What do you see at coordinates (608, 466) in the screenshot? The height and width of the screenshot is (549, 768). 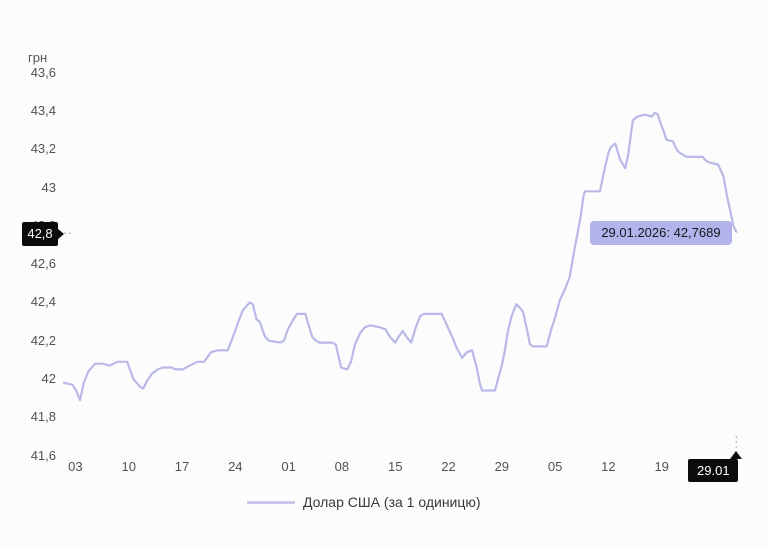 I see `x-axis-tick-label: 12` at bounding box center [608, 466].